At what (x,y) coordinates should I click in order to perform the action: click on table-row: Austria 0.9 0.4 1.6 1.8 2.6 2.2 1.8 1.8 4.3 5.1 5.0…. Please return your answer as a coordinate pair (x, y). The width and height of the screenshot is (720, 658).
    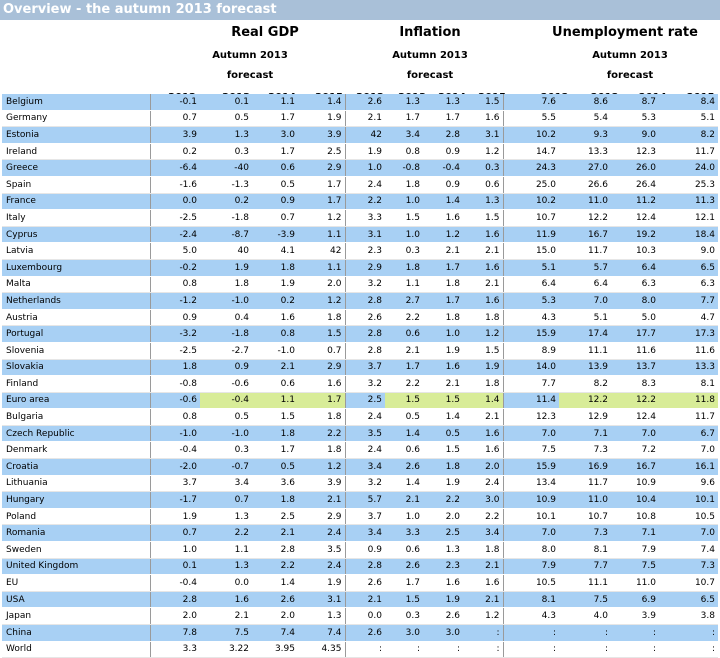
    Looking at the image, I should click on (360, 318).